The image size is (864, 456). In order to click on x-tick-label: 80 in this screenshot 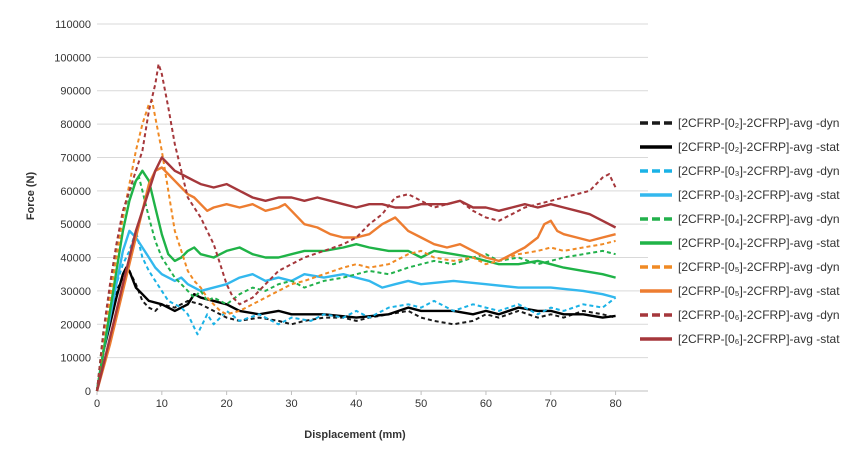, I will do `click(615, 404)`.